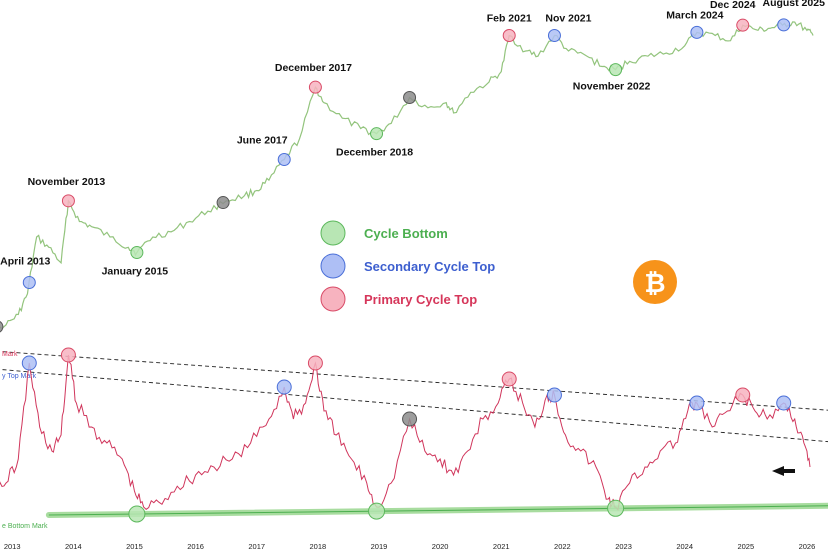 The image size is (828, 552). I want to click on bitcoin-logo-icon: ₿, so click(655, 282).